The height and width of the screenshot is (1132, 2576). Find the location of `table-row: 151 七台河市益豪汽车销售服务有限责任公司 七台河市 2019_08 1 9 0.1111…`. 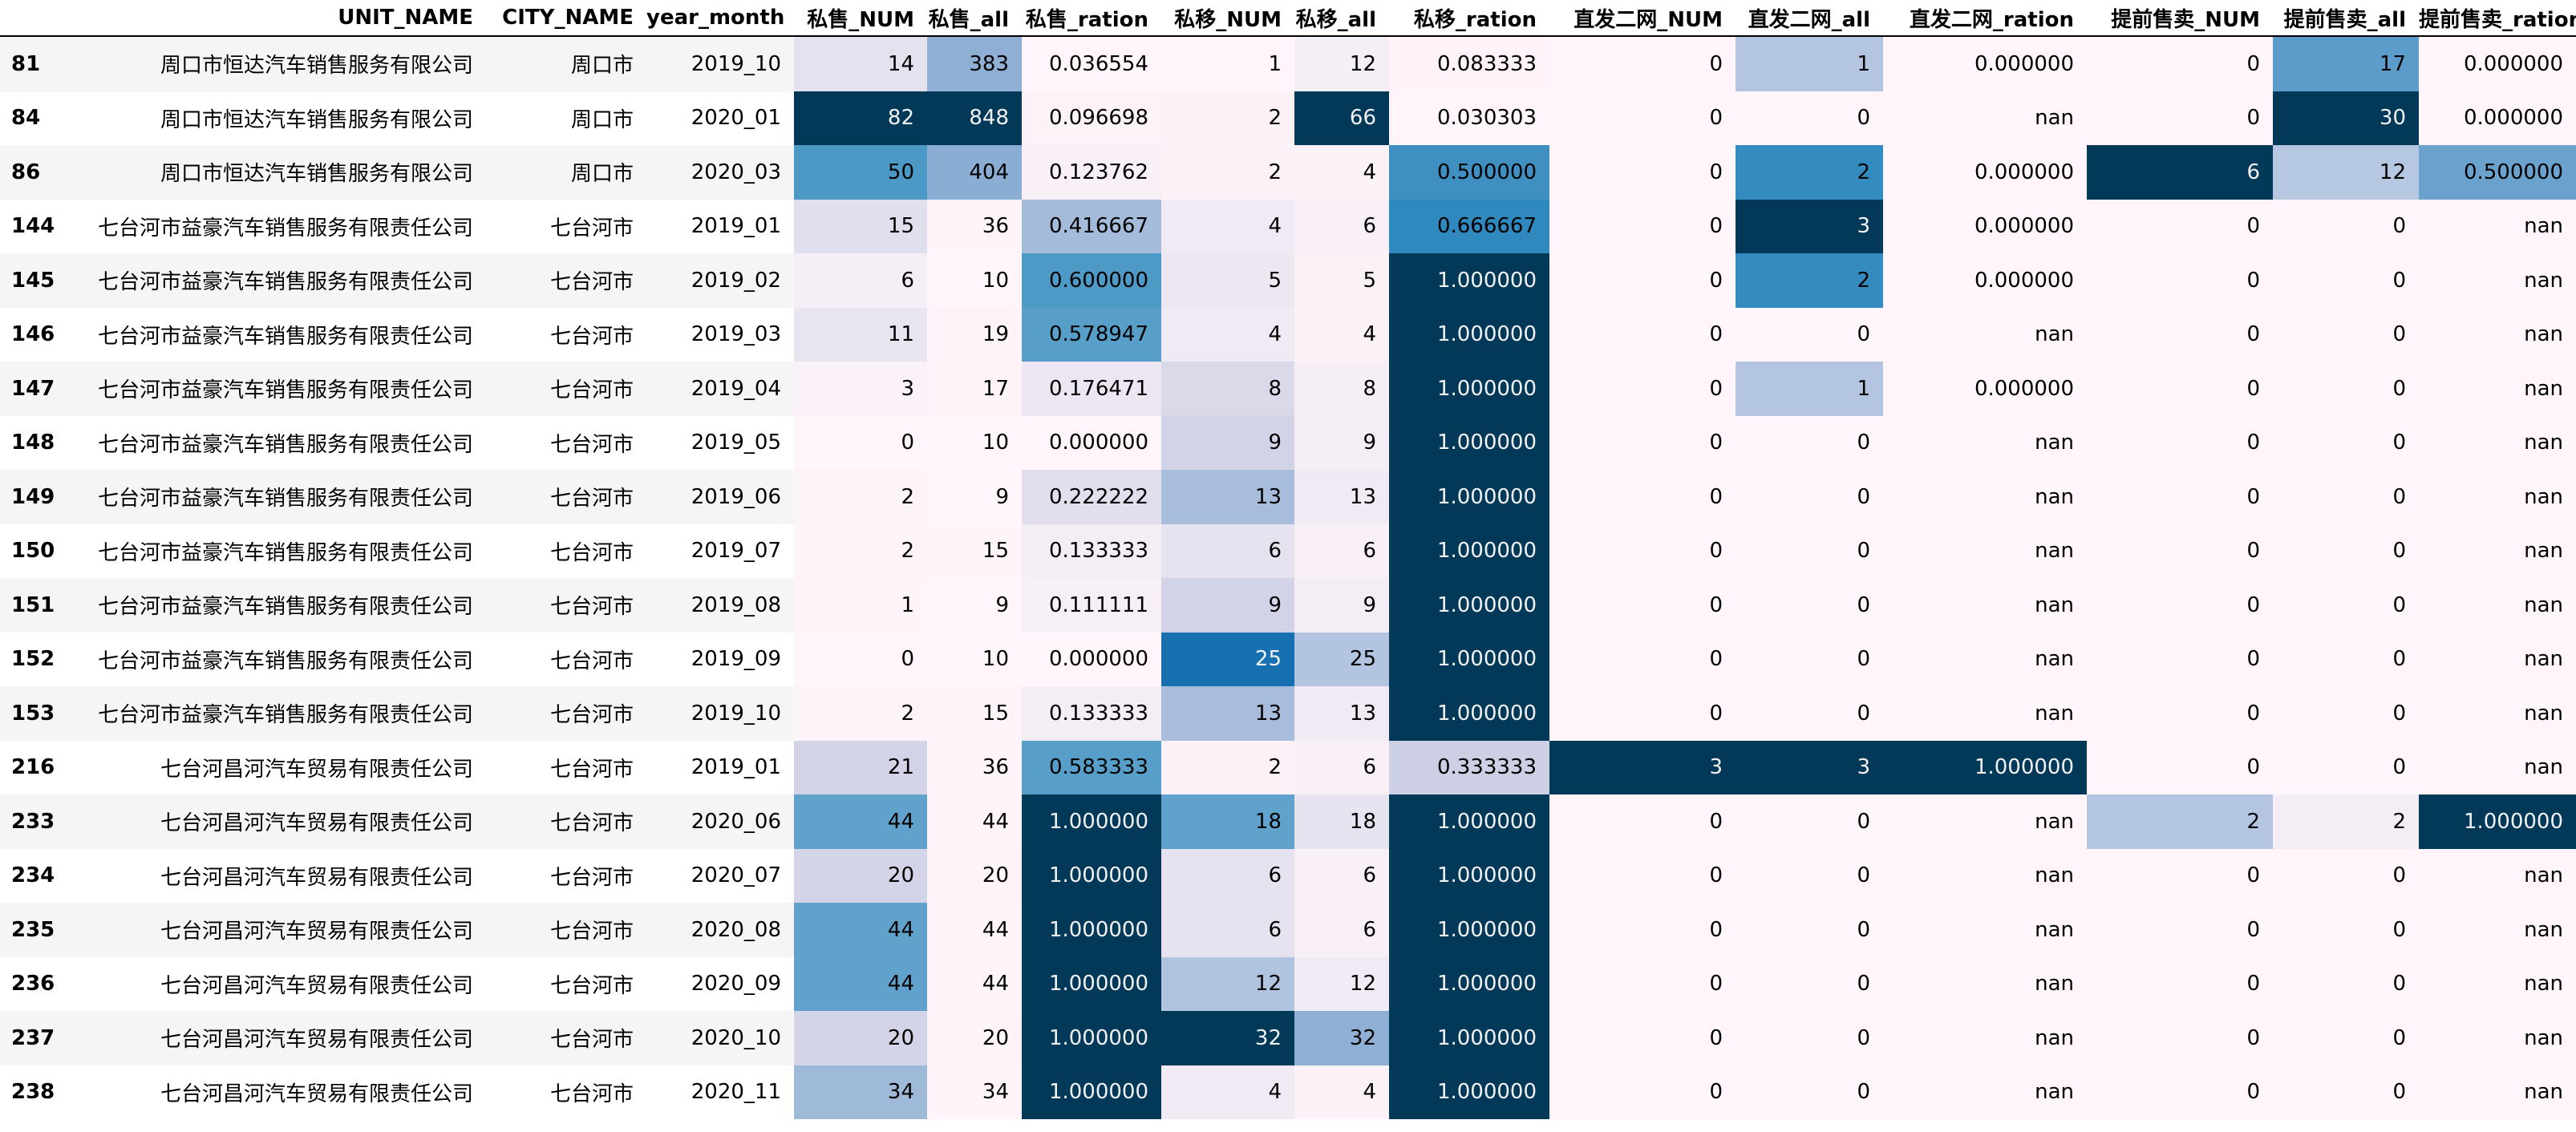

table-row: 151 七台河市益豪汽车销售服务有限责任公司 七台河市 2019_08 1 9 0.1111… is located at coordinates (1288, 605).